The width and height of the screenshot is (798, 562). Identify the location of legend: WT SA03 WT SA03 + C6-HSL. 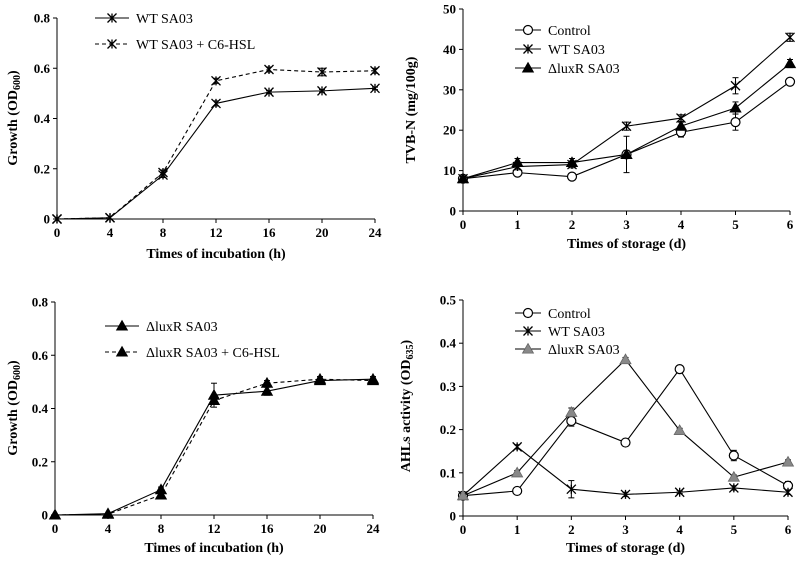
(175, 32).